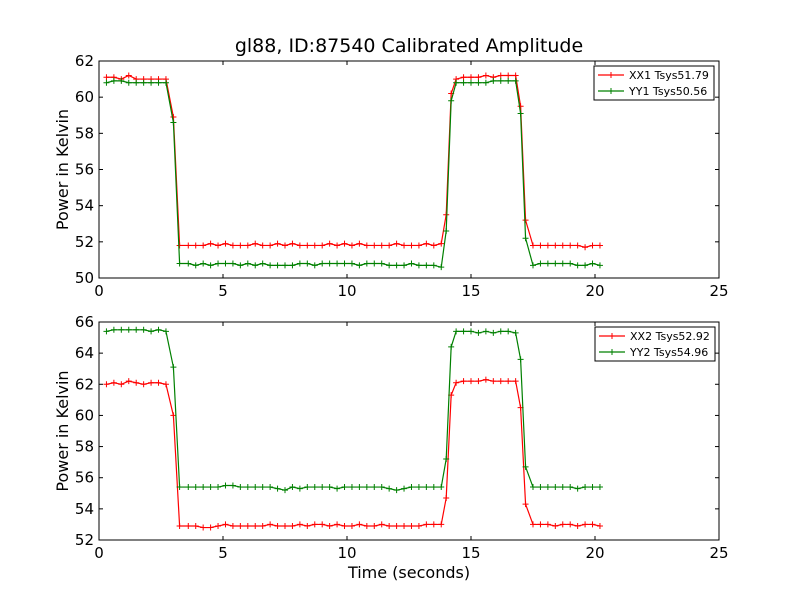 The height and width of the screenshot is (600, 800). Describe the element at coordinates (84, 478) in the screenshot. I see `y-tick-label: 56` at that location.